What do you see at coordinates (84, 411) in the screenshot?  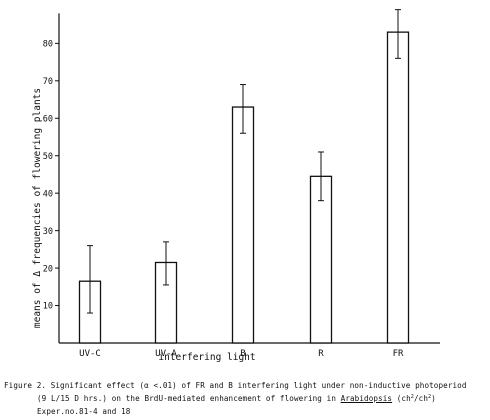 I see `caption-line-3: Exper.no.81-4 and 18` at bounding box center [84, 411].